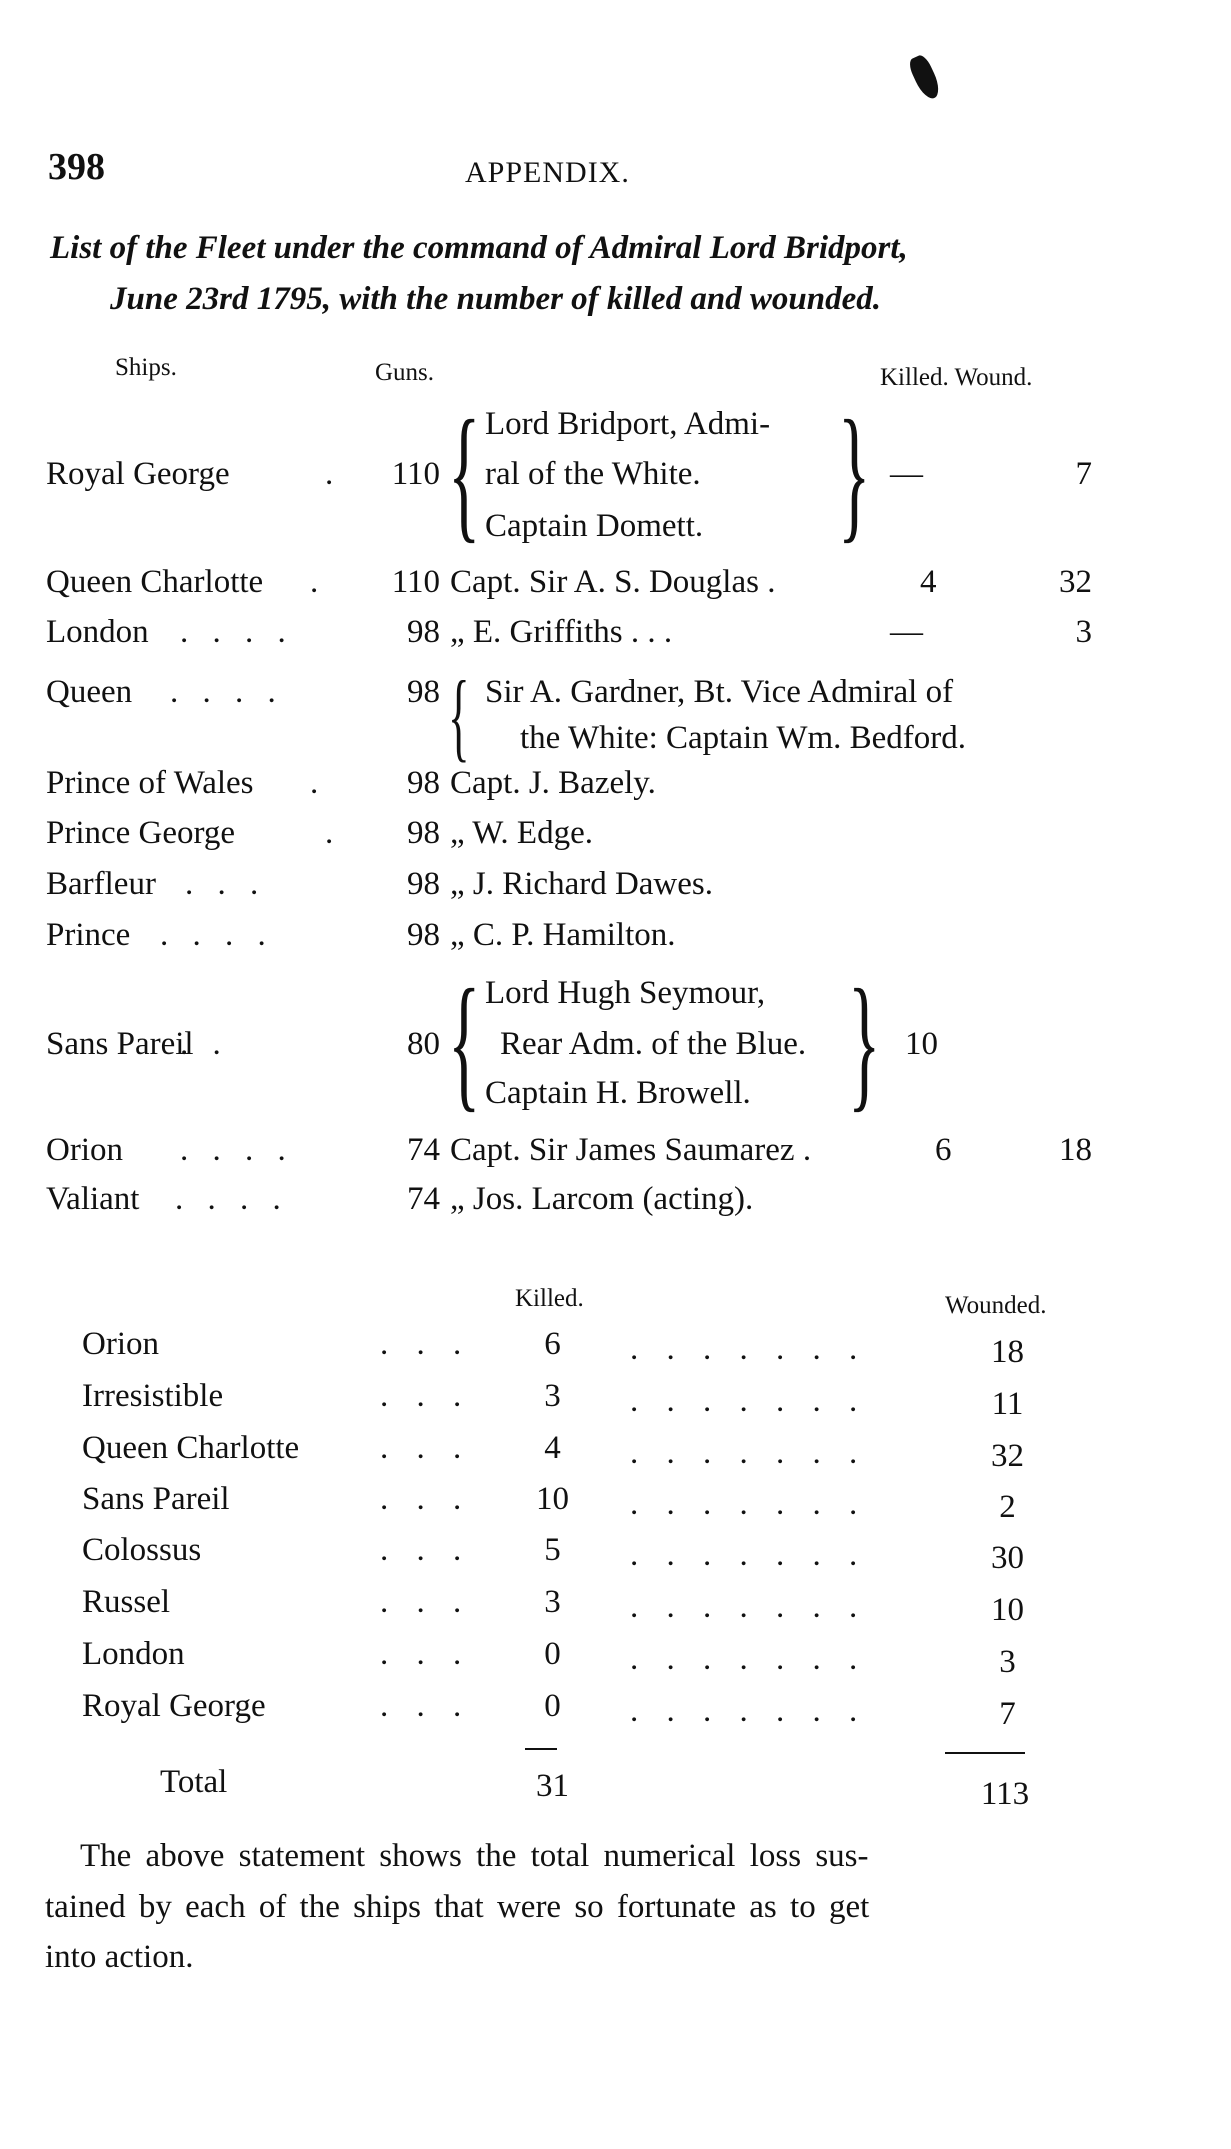  I want to click on wounded-count: 3, so click(1007, 1662).